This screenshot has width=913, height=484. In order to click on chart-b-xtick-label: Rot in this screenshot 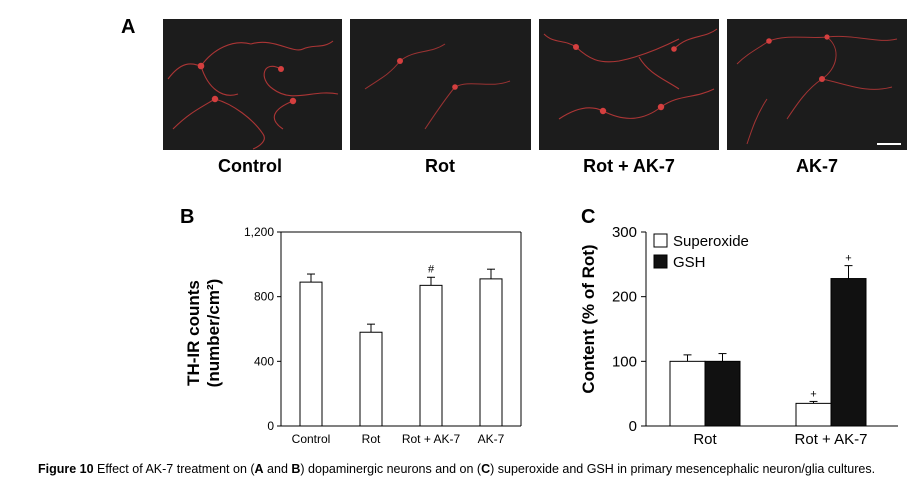, I will do `click(371, 439)`.